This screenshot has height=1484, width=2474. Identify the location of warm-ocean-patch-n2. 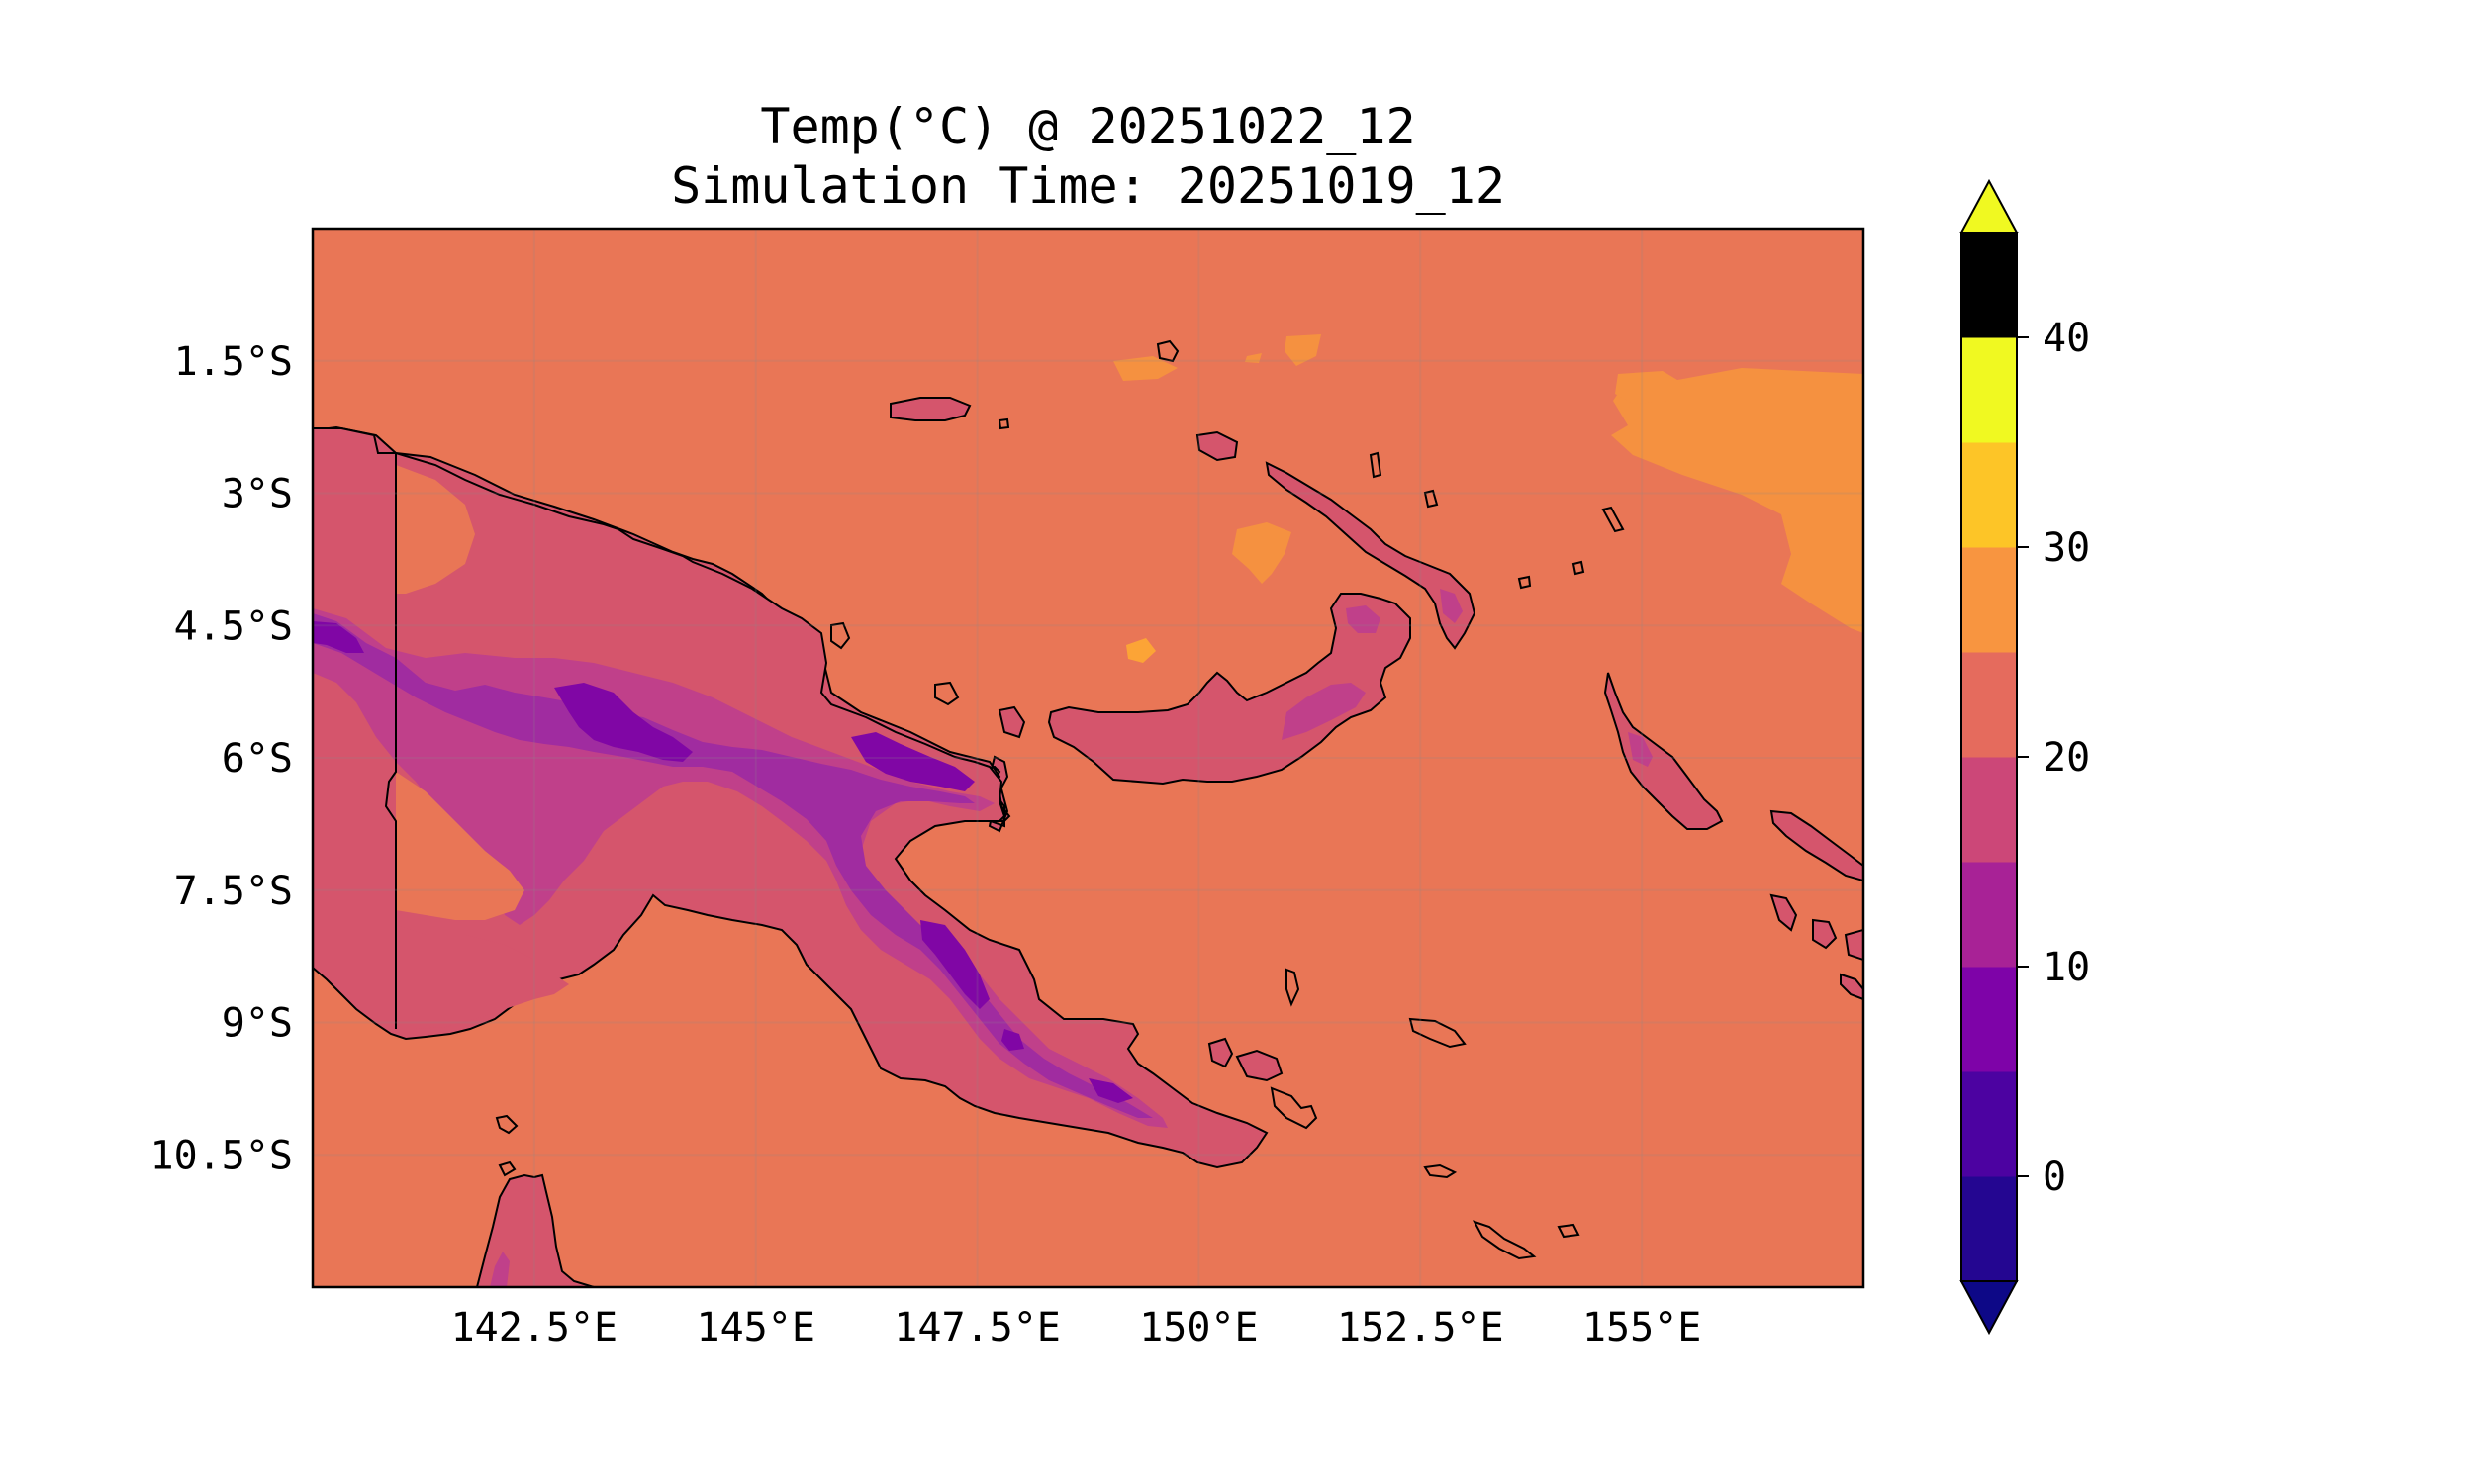
(1303, 350).